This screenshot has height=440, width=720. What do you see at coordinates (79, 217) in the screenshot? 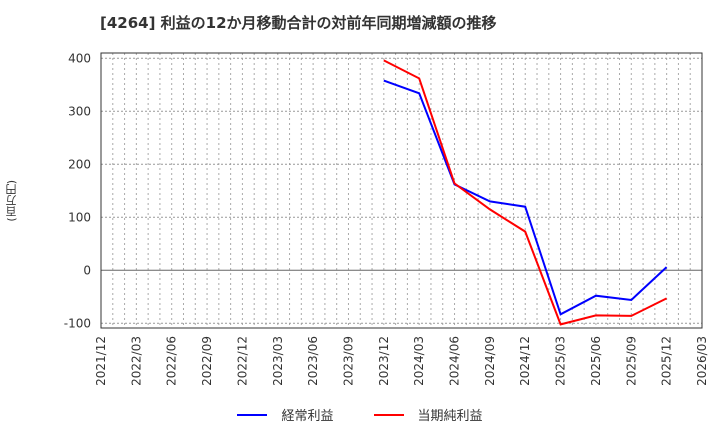
I see `y-tick-label: 100` at bounding box center [79, 217].